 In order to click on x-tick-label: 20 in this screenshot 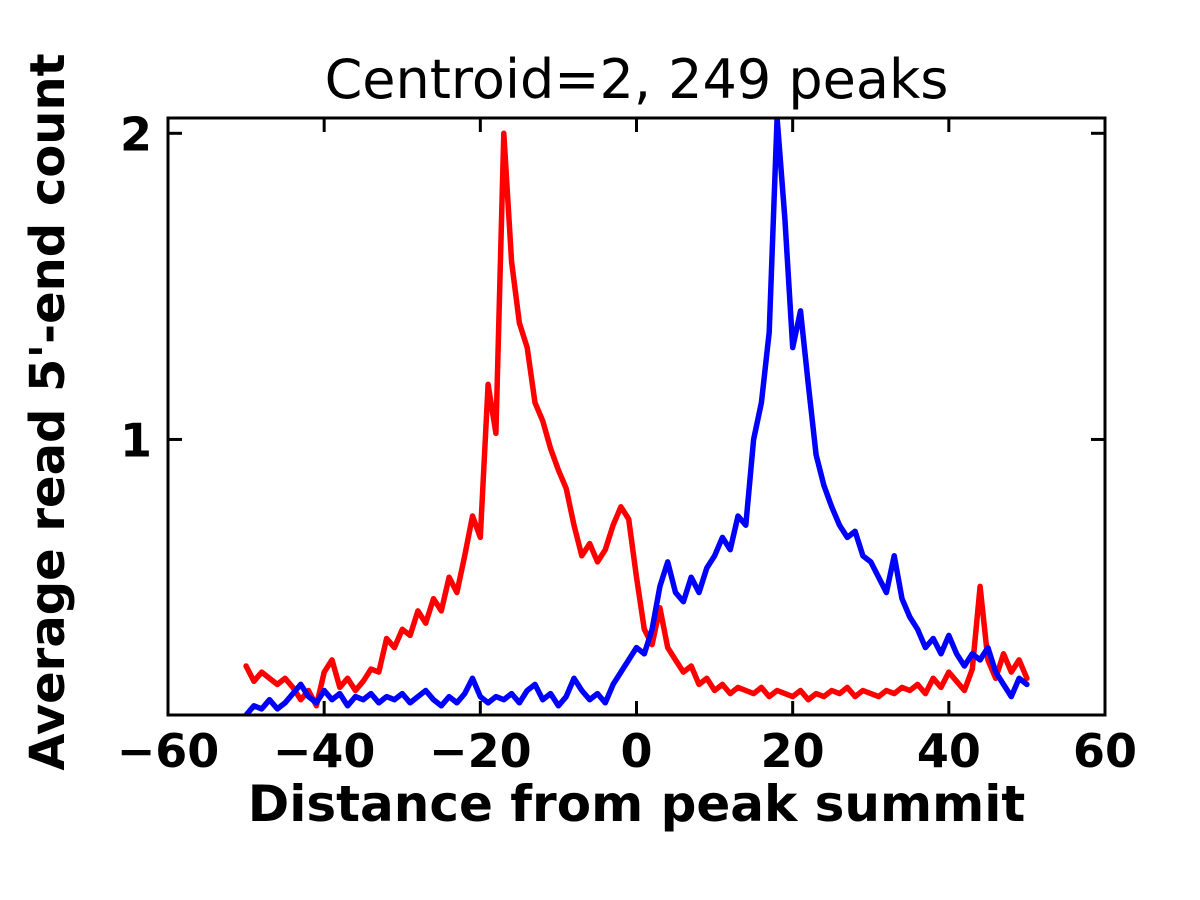, I will do `click(793, 751)`.